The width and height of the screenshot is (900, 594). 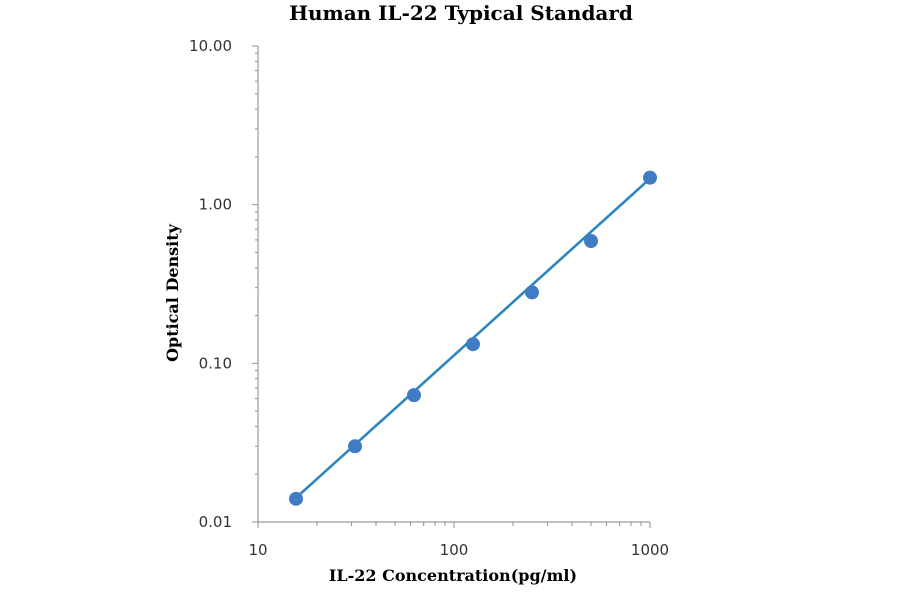 What do you see at coordinates (453, 575) in the screenshot?
I see `x-axis-title: IL-22 Concentration(pg/ml)` at bounding box center [453, 575].